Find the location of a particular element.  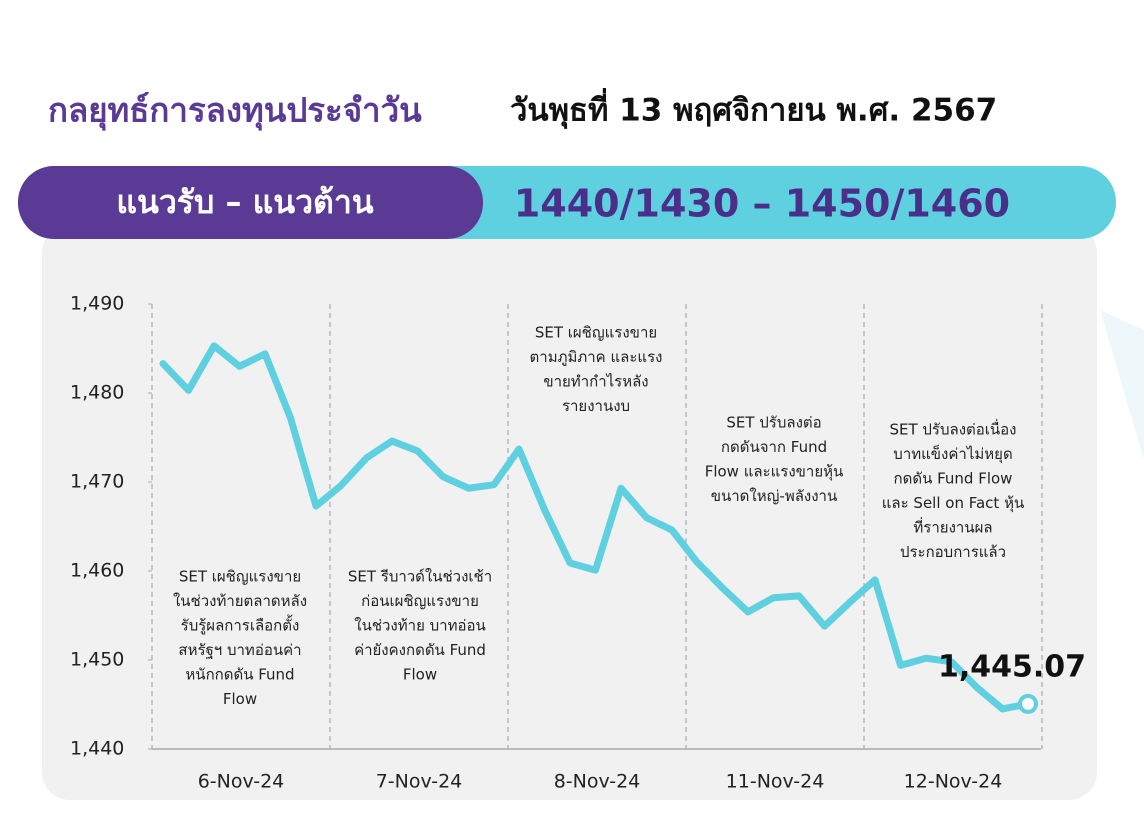

x-tick-label: 12-Nov-24 is located at coordinates (953, 782).